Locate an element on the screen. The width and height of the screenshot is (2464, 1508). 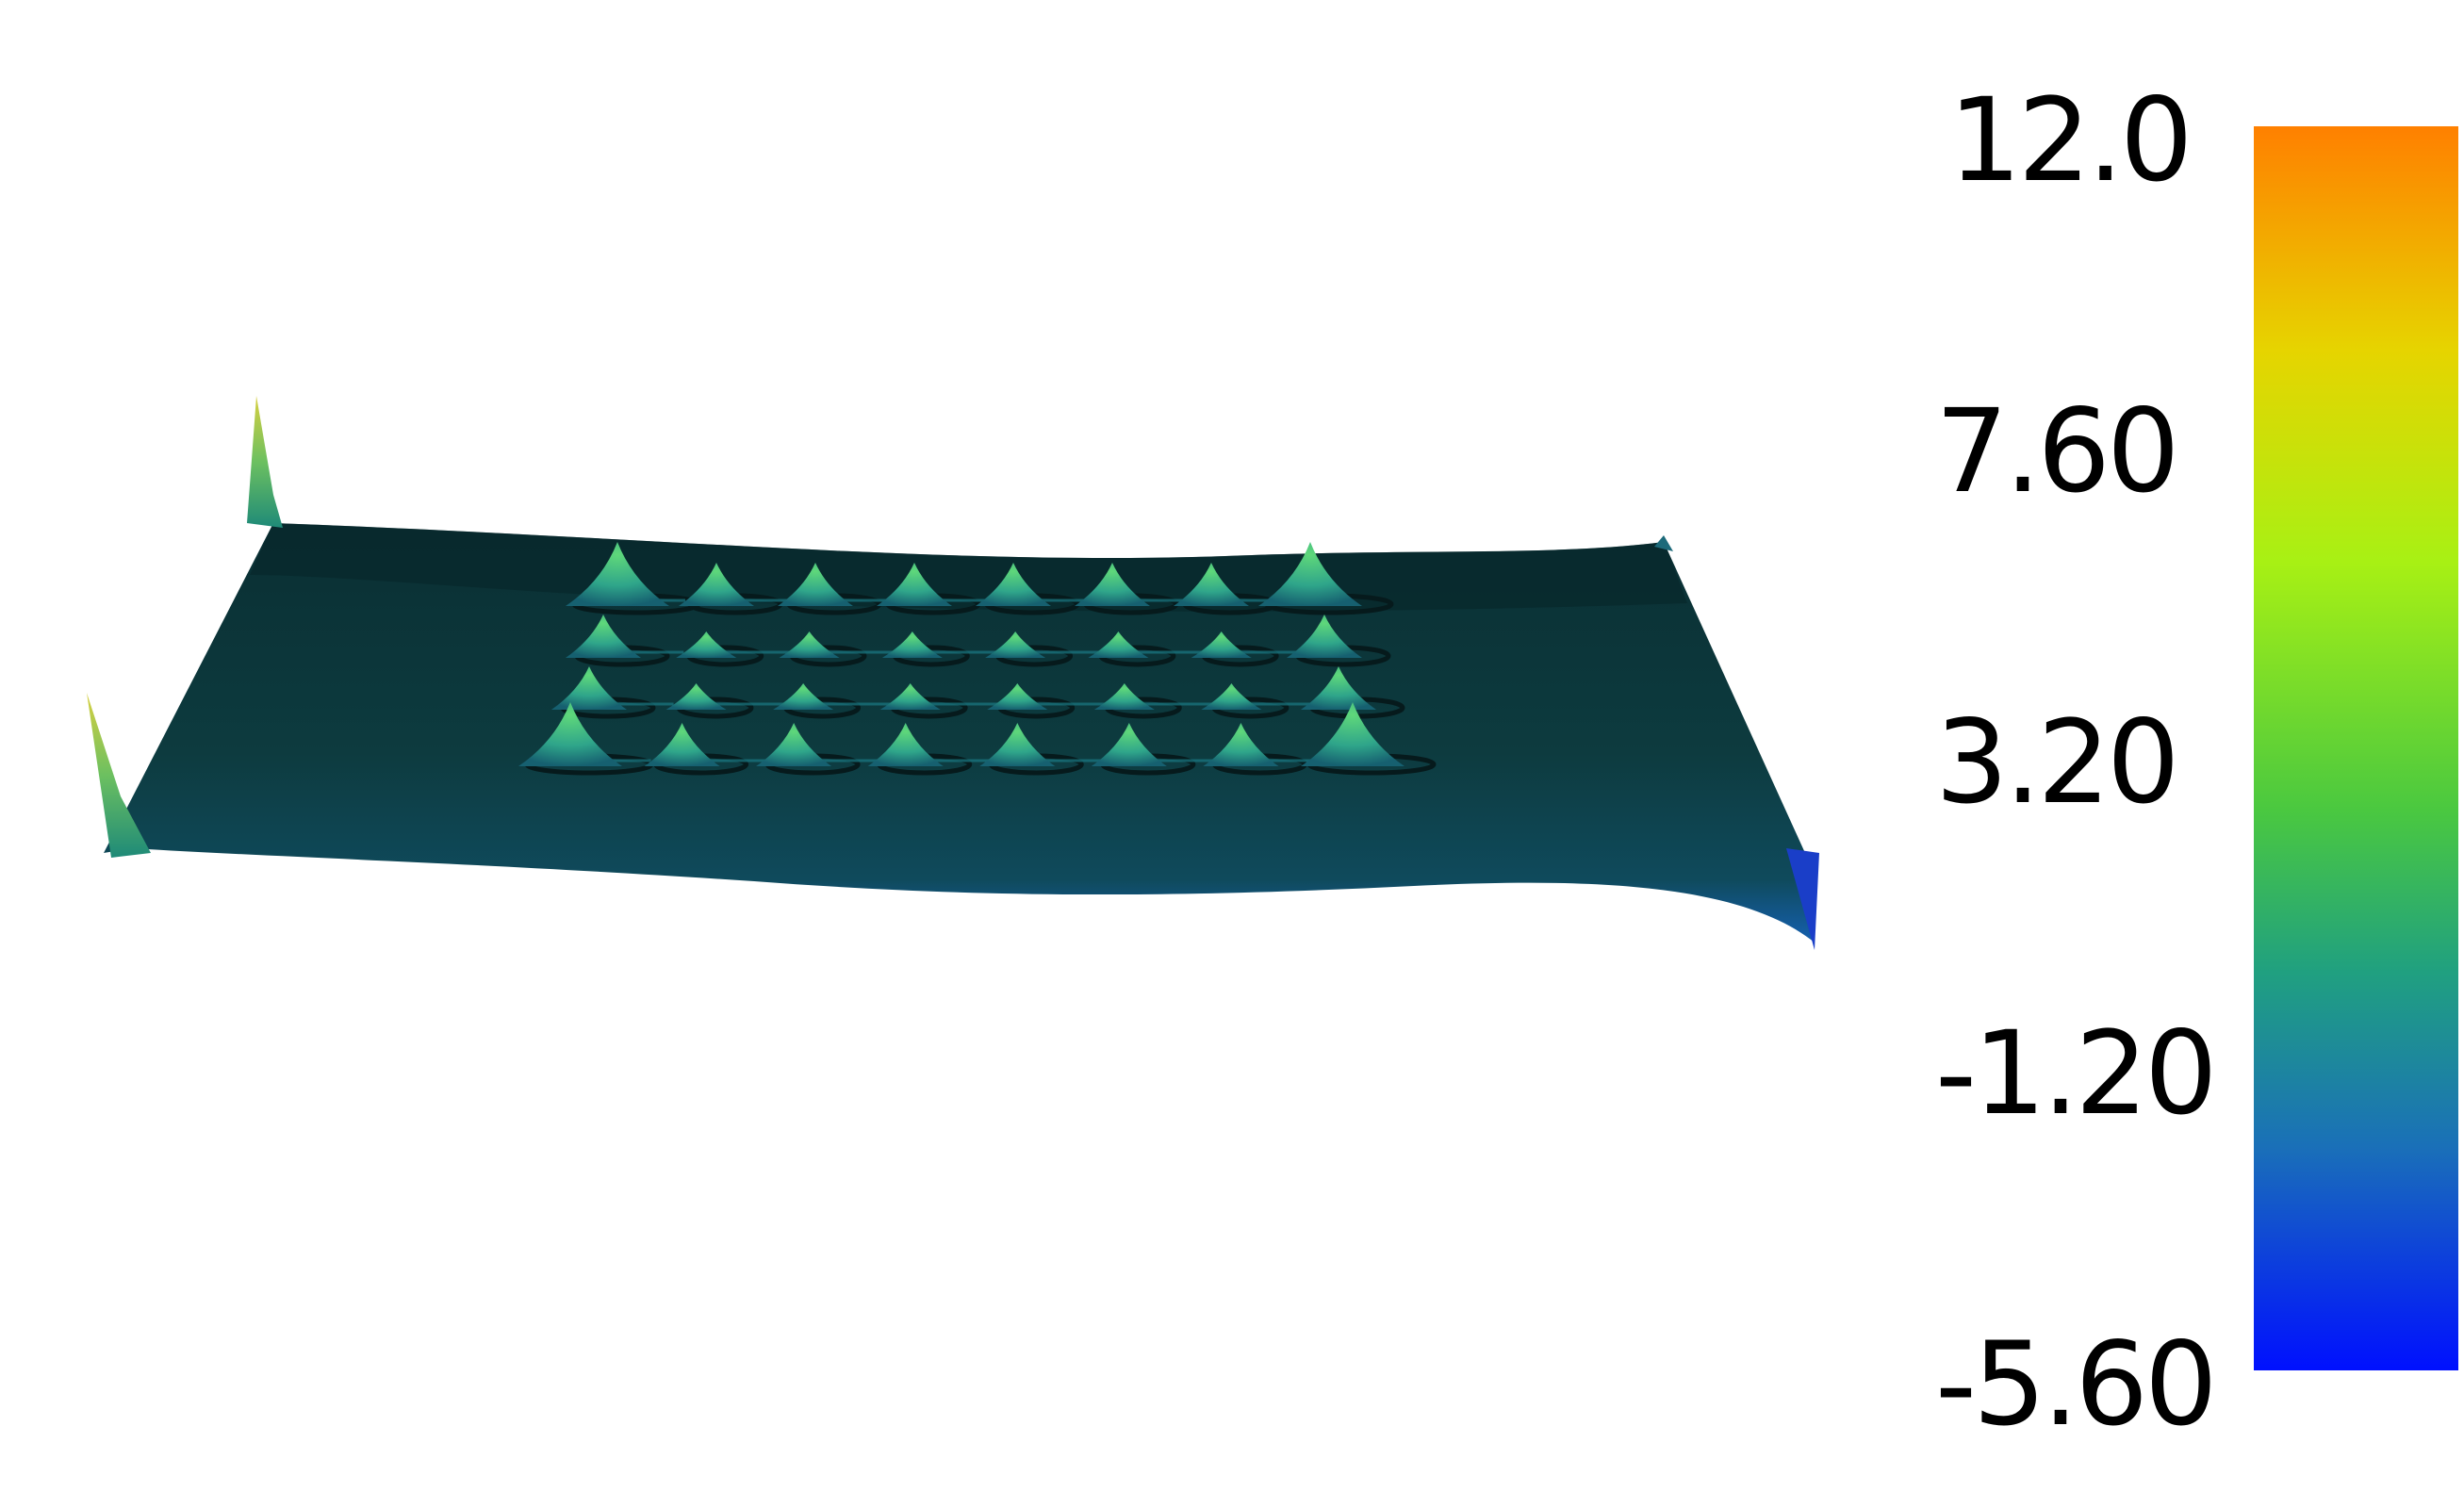
corner-spike-front-left is located at coordinates (119, 776).